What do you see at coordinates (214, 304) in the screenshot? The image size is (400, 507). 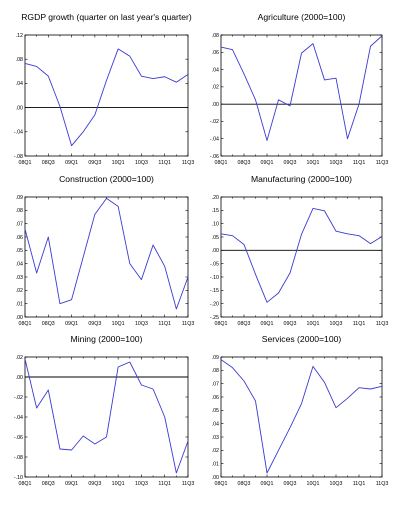 I see `y-tick-label: -.20` at bounding box center [214, 304].